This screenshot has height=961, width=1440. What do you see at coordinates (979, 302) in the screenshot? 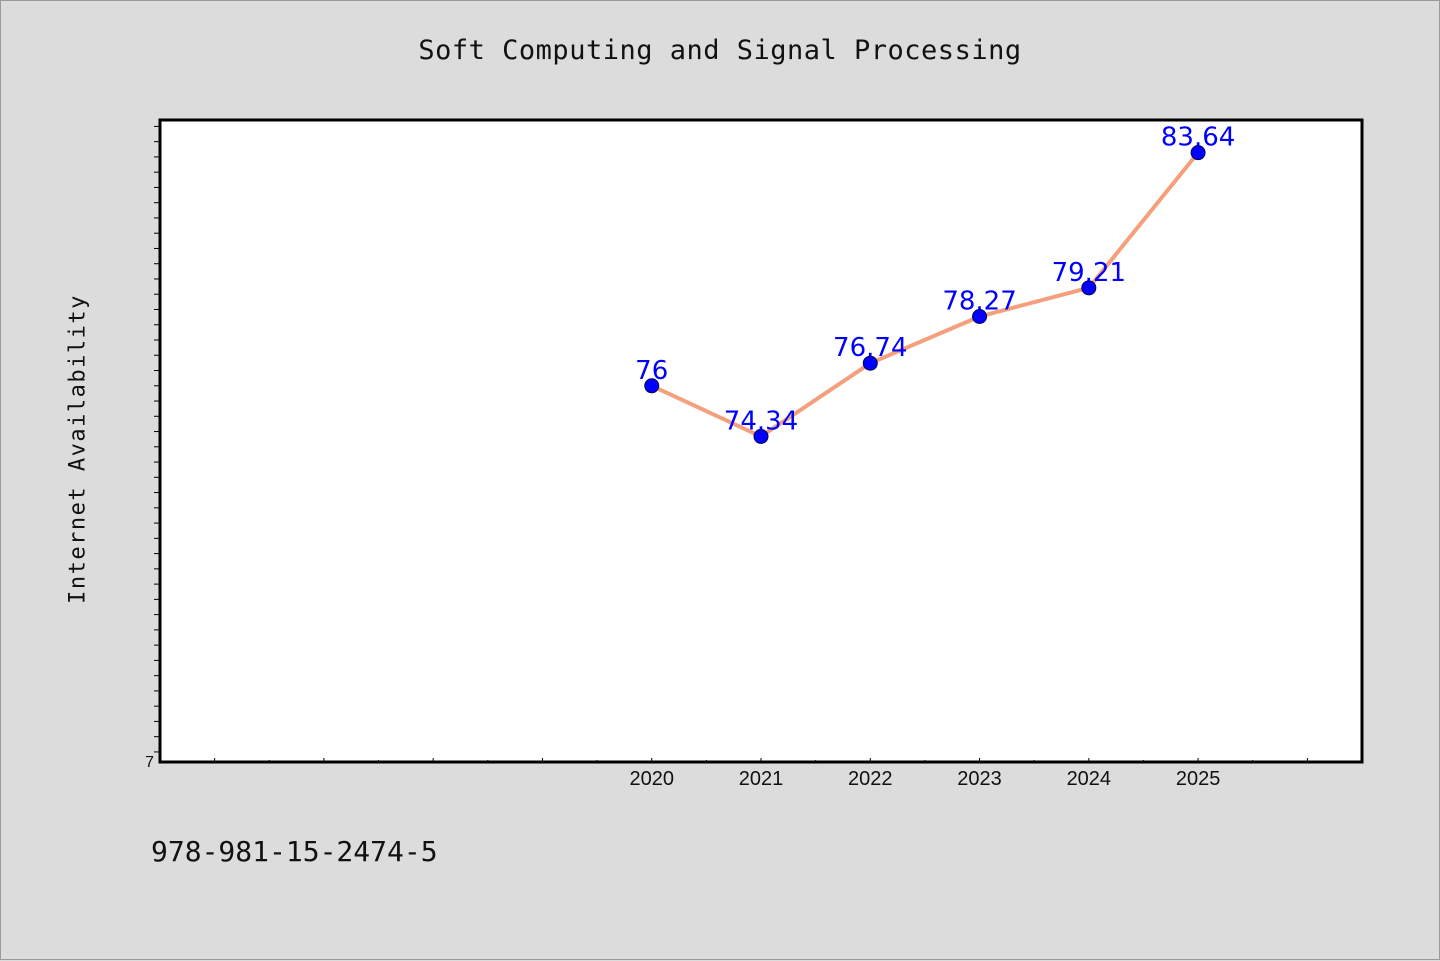
I see `data-label: 78.27` at bounding box center [979, 302].